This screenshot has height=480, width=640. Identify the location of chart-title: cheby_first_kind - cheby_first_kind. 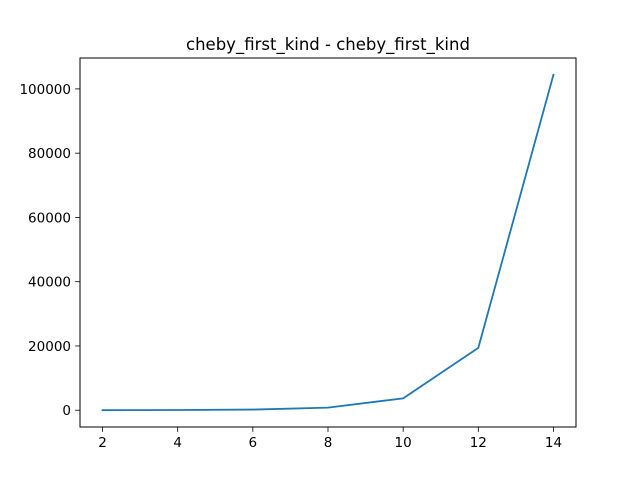
(328, 45).